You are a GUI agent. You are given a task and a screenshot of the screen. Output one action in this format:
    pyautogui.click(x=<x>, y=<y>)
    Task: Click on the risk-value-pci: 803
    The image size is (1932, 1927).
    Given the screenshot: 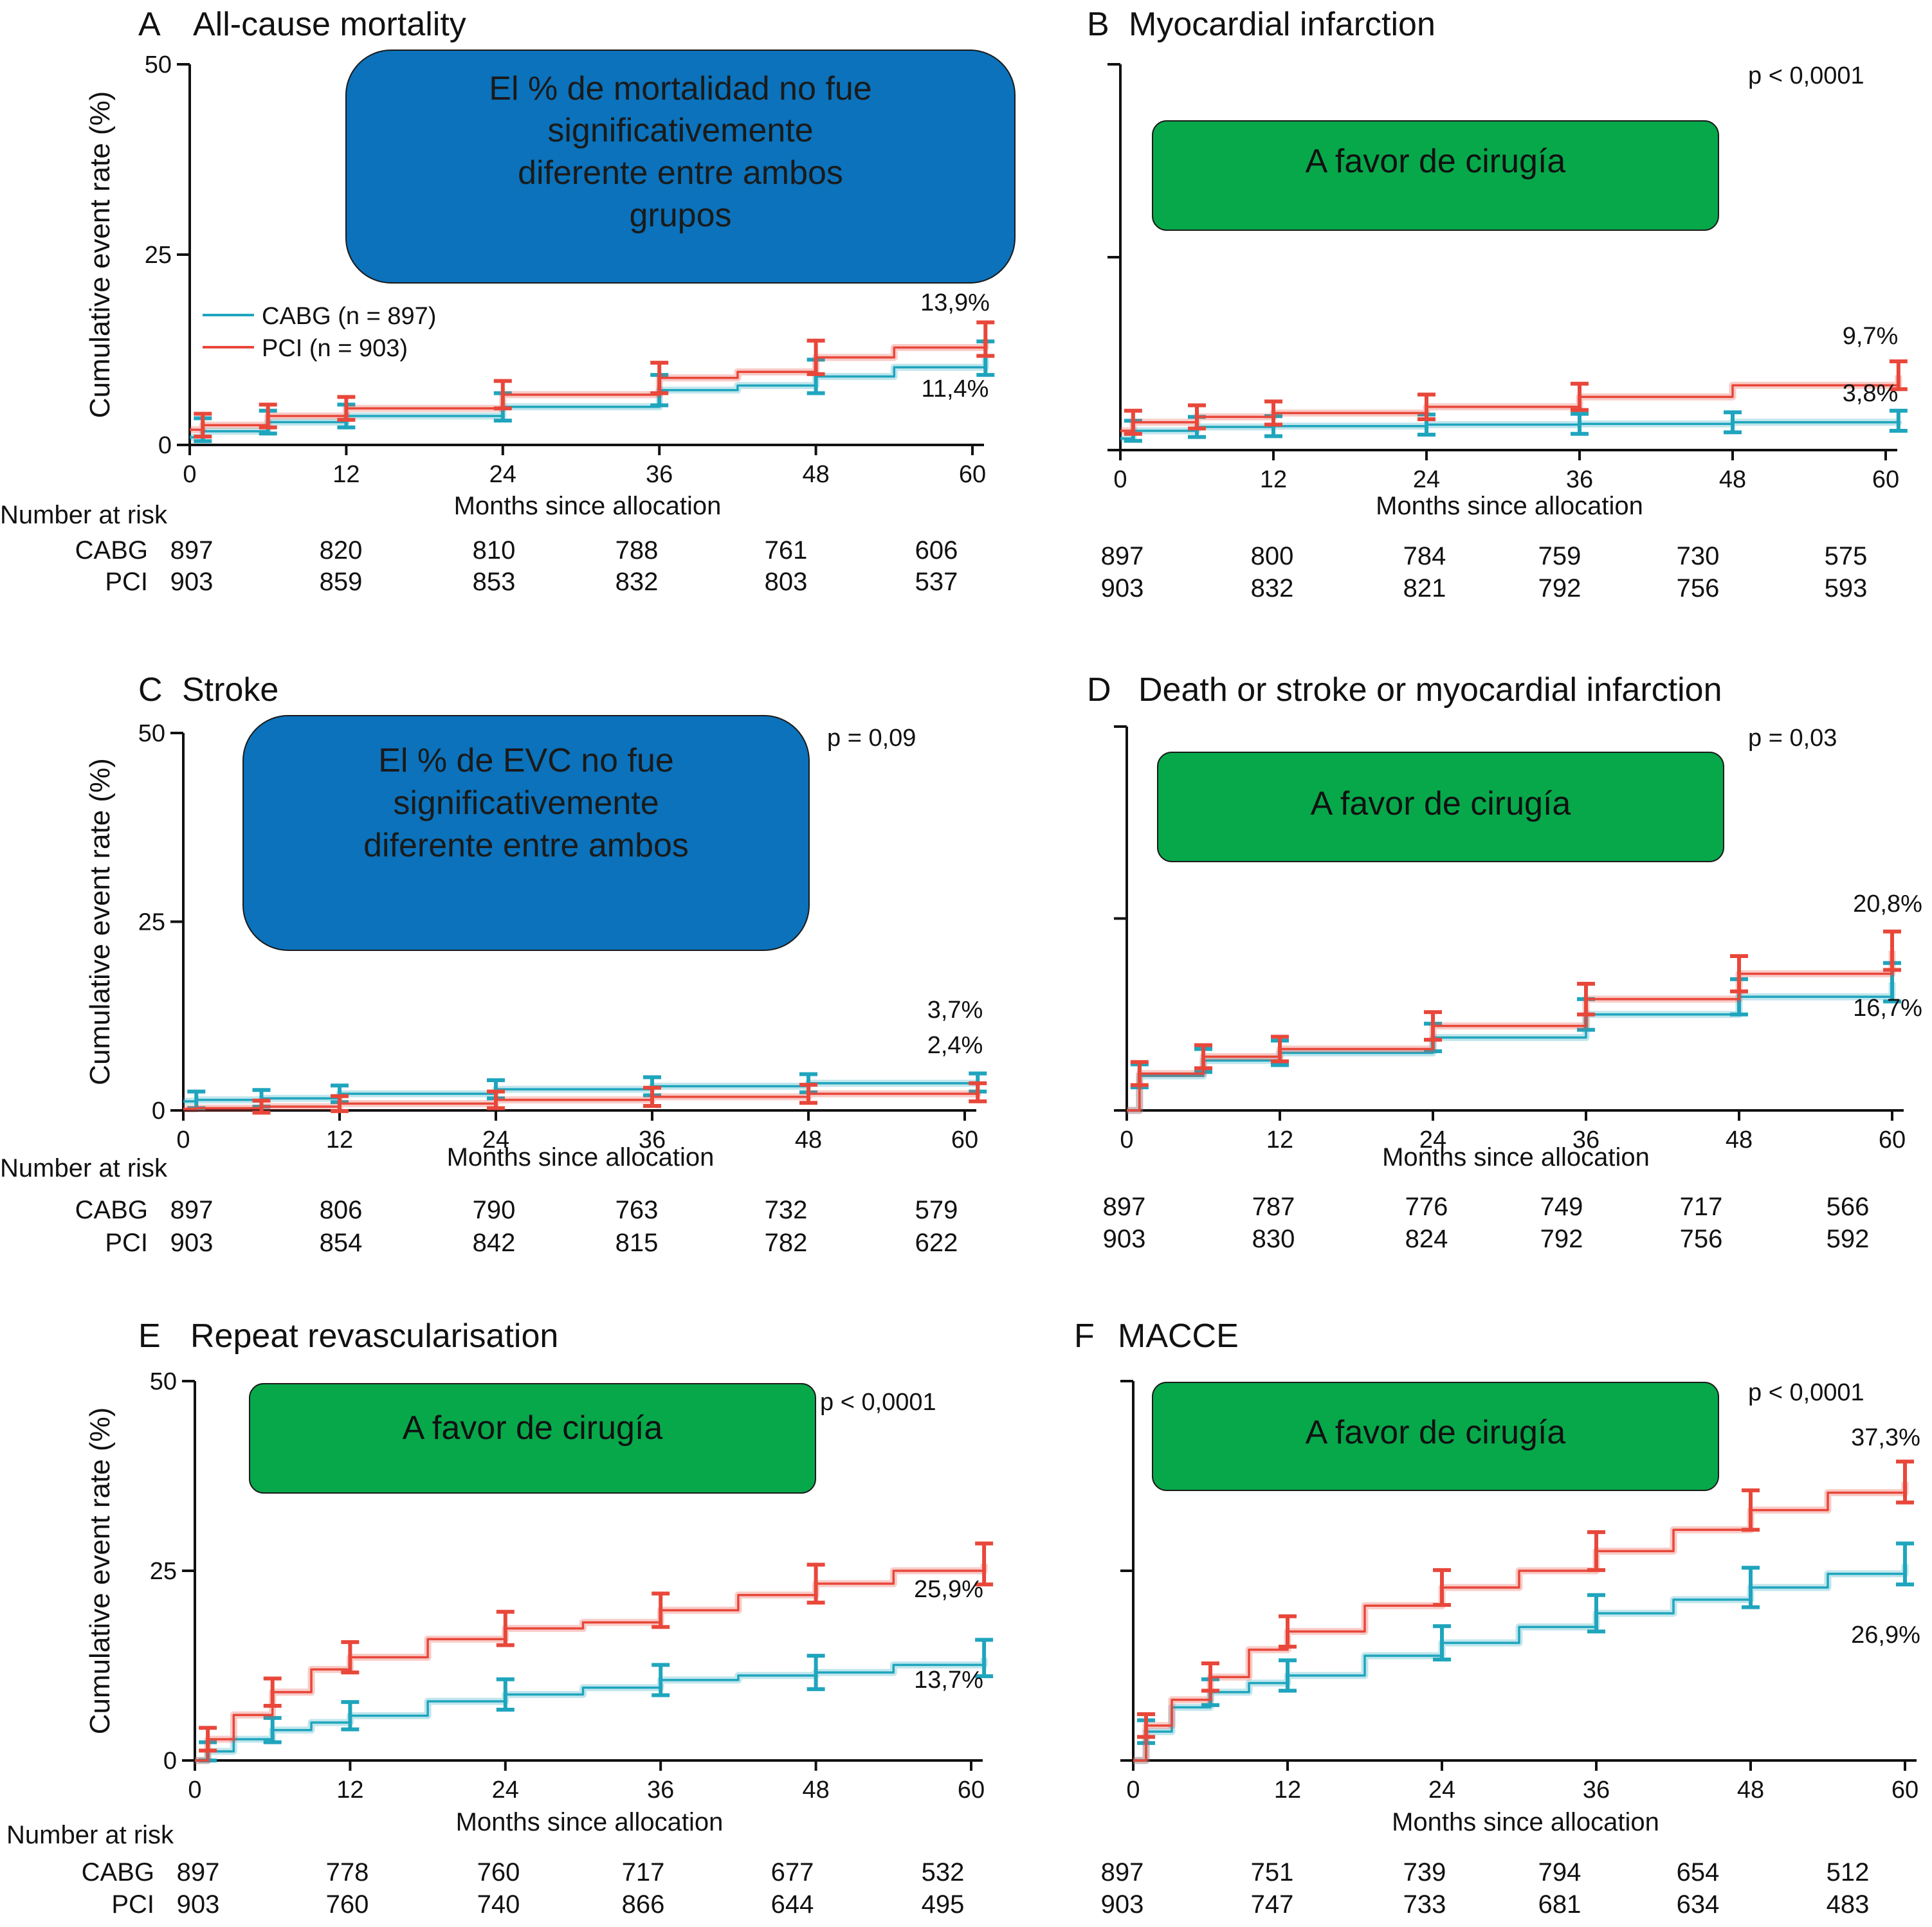 What is the action you would take?
    pyautogui.click(x=787, y=582)
    